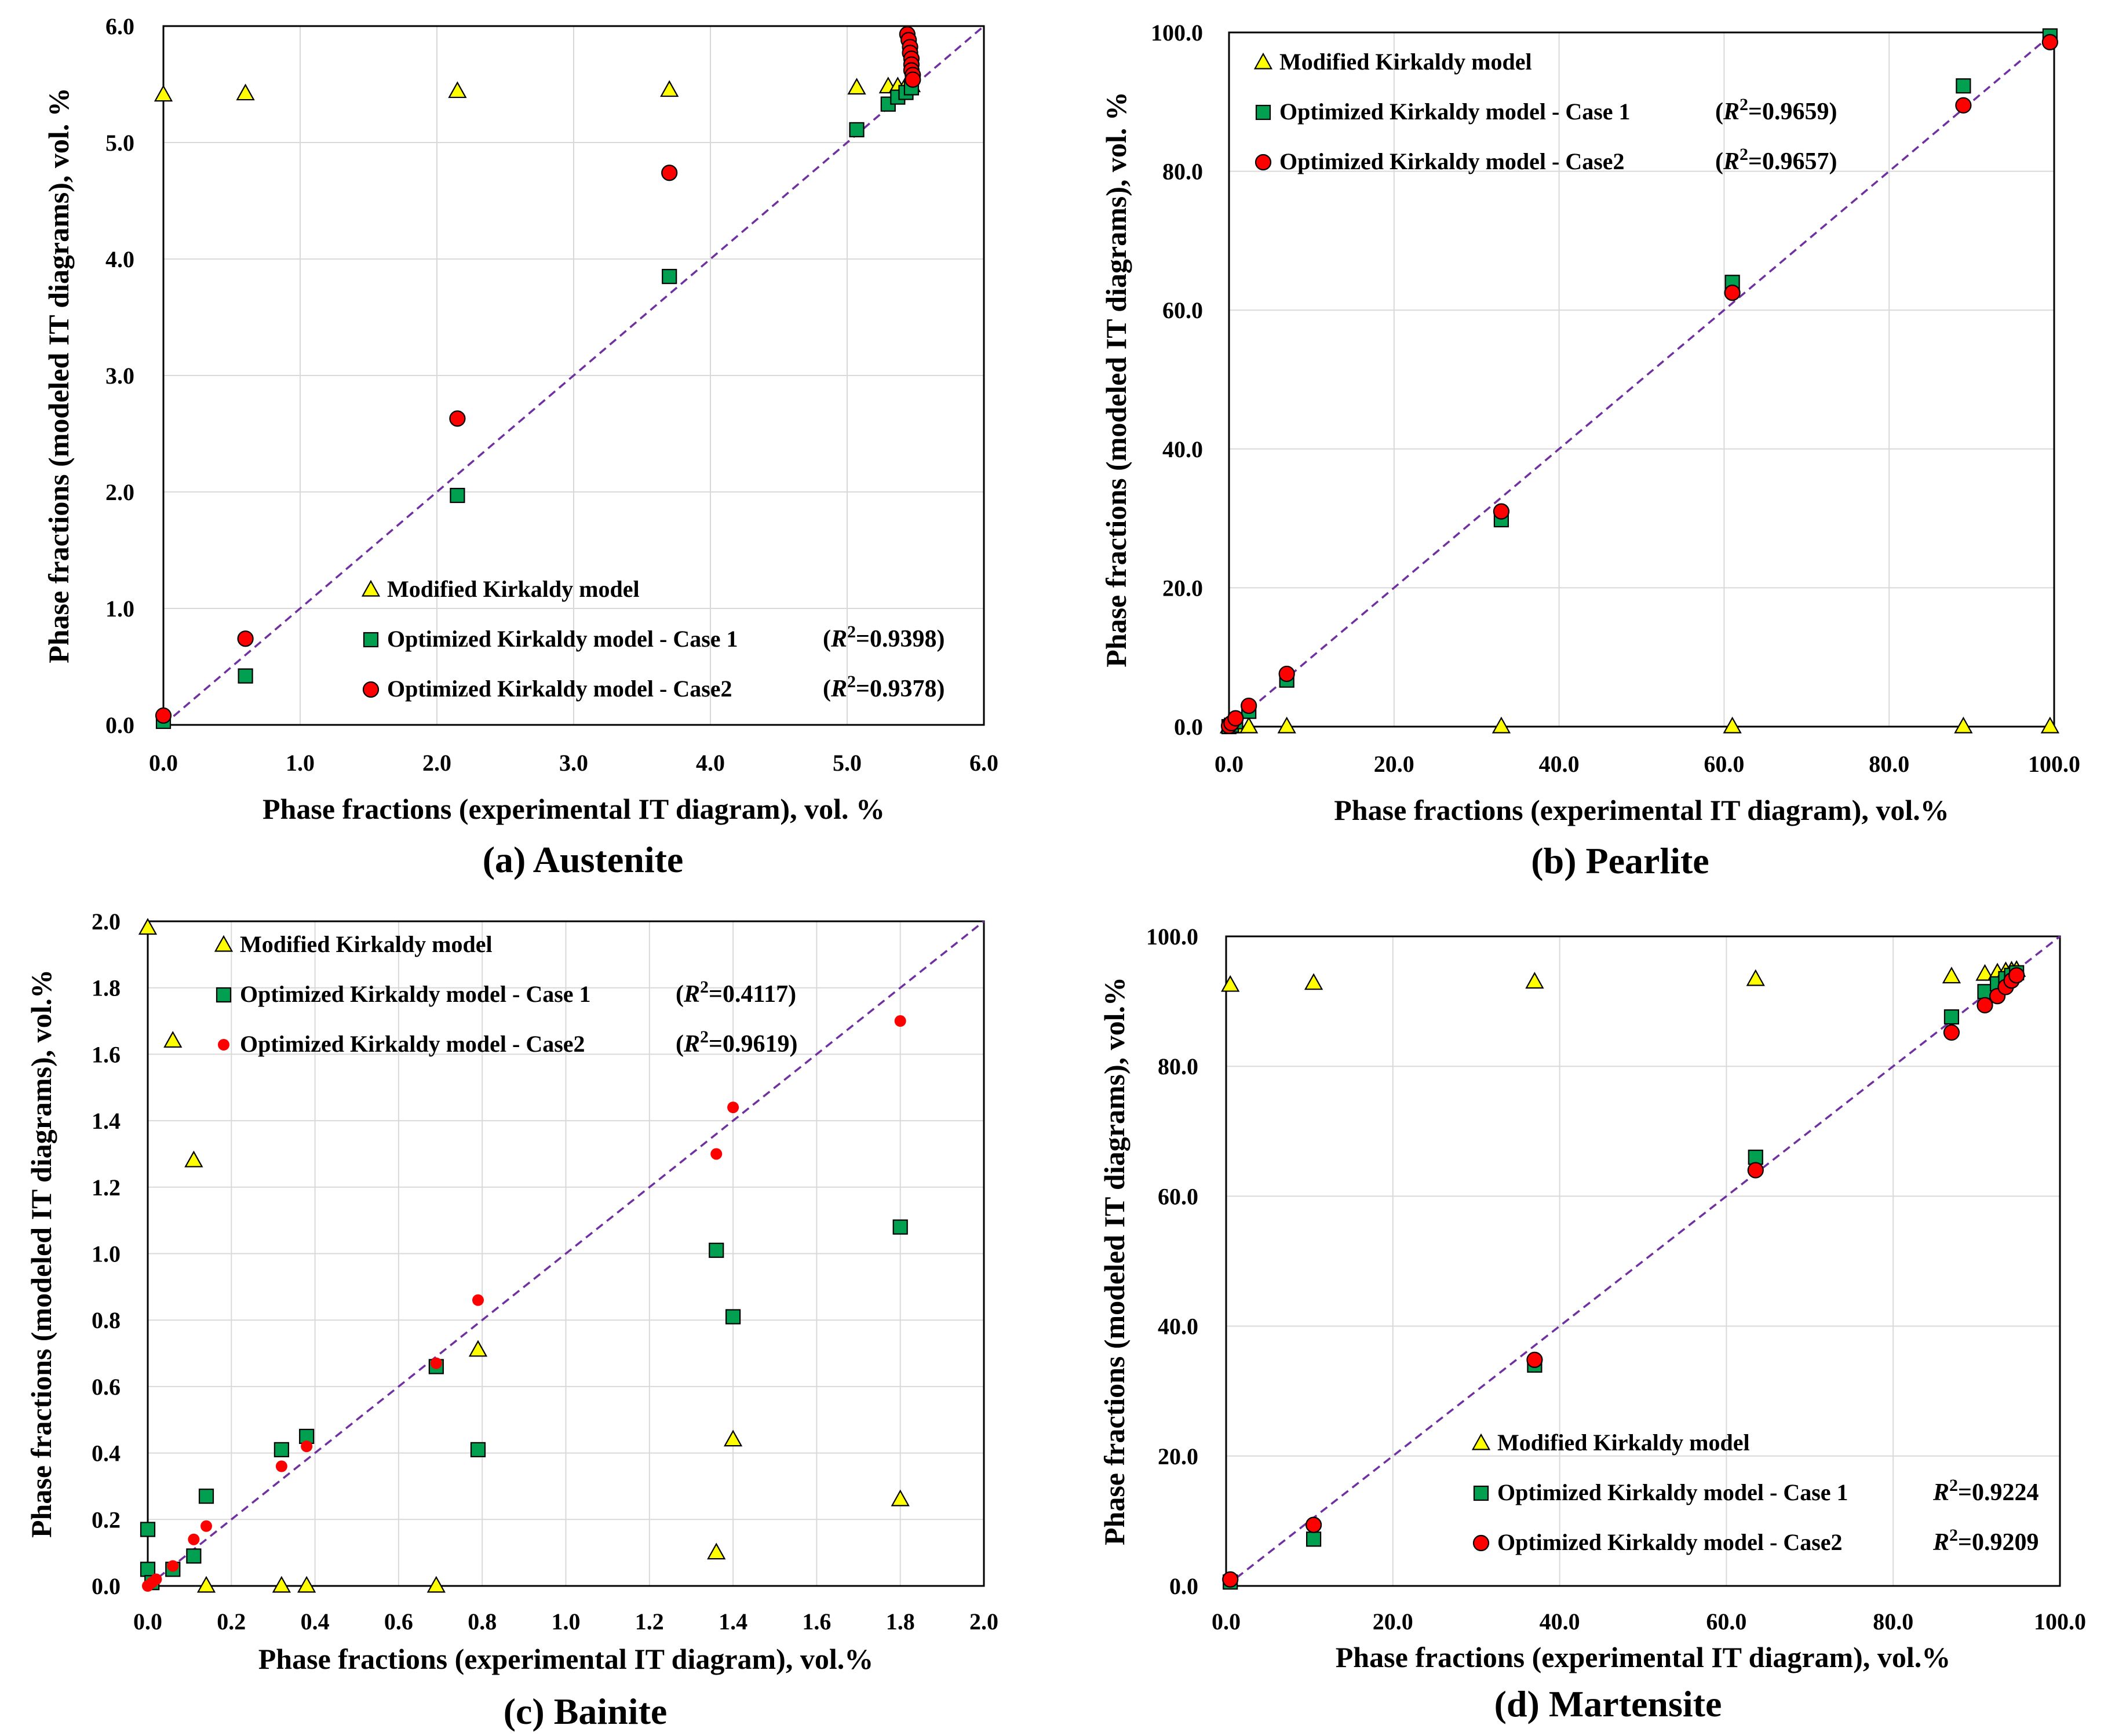  What do you see at coordinates (584, 859) in the screenshot?
I see `panel-caption: (a) Austenite` at bounding box center [584, 859].